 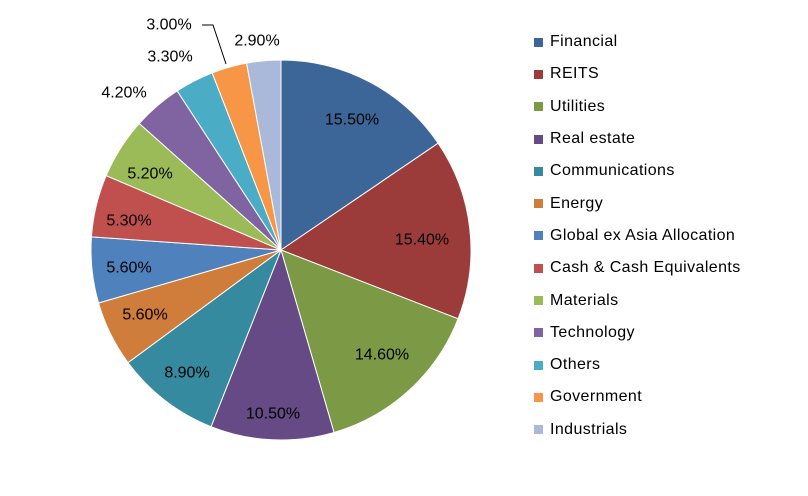 What do you see at coordinates (637, 74) in the screenshot?
I see `legend-item: REITS` at bounding box center [637, 74].